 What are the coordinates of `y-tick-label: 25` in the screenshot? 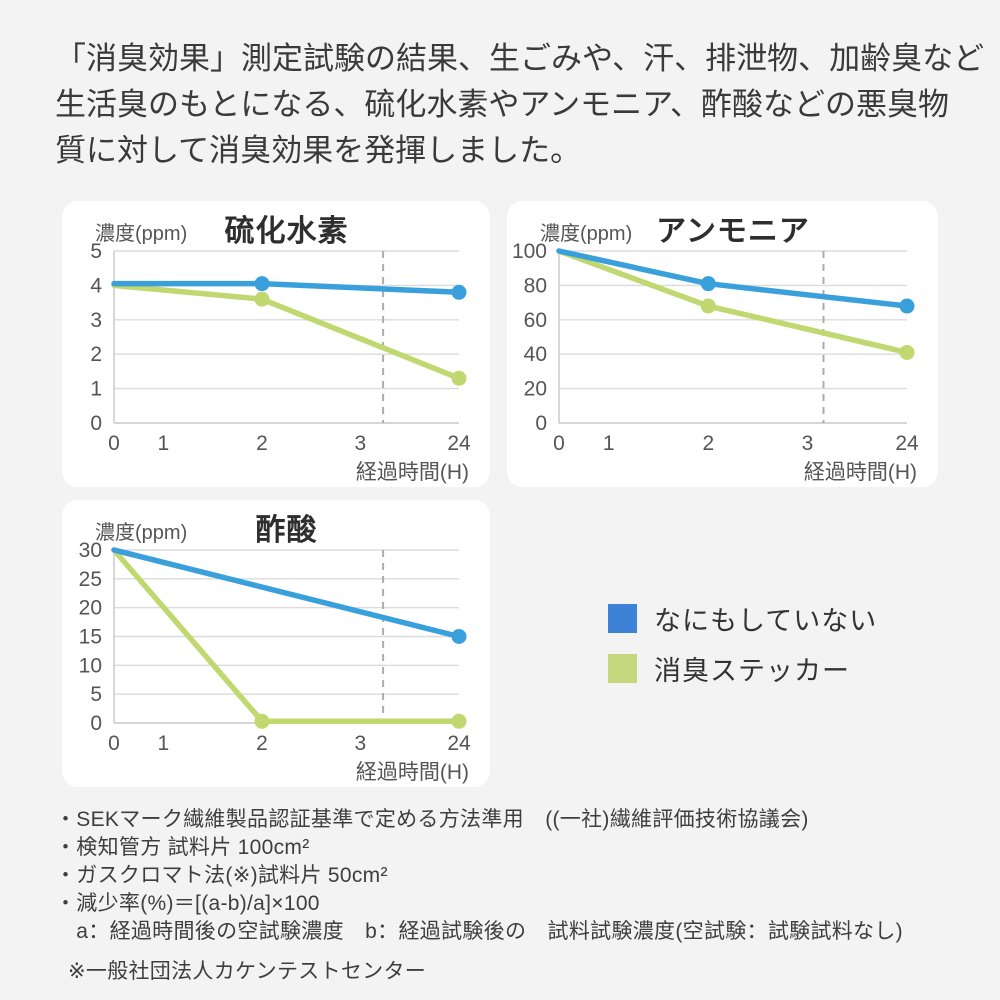 It's located at (90, 579).